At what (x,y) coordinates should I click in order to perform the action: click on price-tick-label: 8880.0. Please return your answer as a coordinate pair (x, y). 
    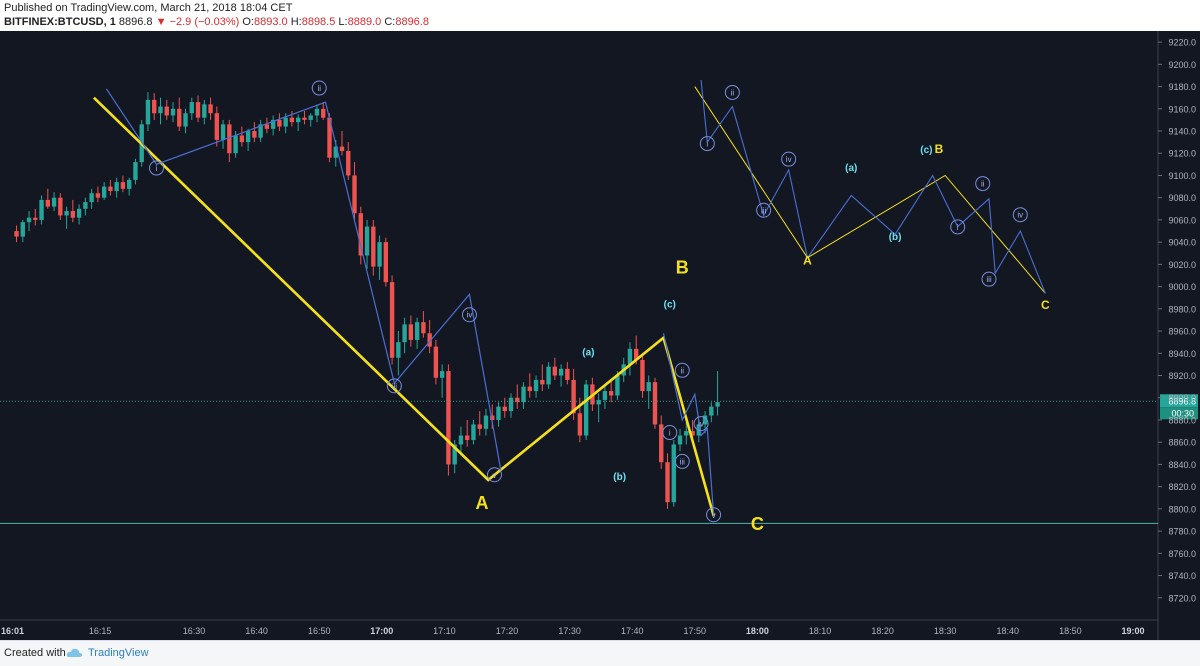
    Looking at the image, I should click on (1182, 420).